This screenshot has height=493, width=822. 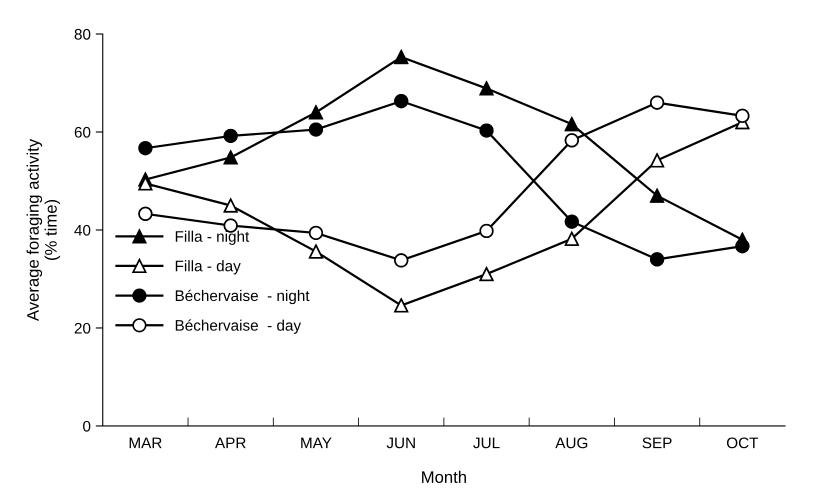 What do you see at coordinates (146, 443) in the screenshot?
I see `x-tick-label: MAR` at bounding box center [146, 443].